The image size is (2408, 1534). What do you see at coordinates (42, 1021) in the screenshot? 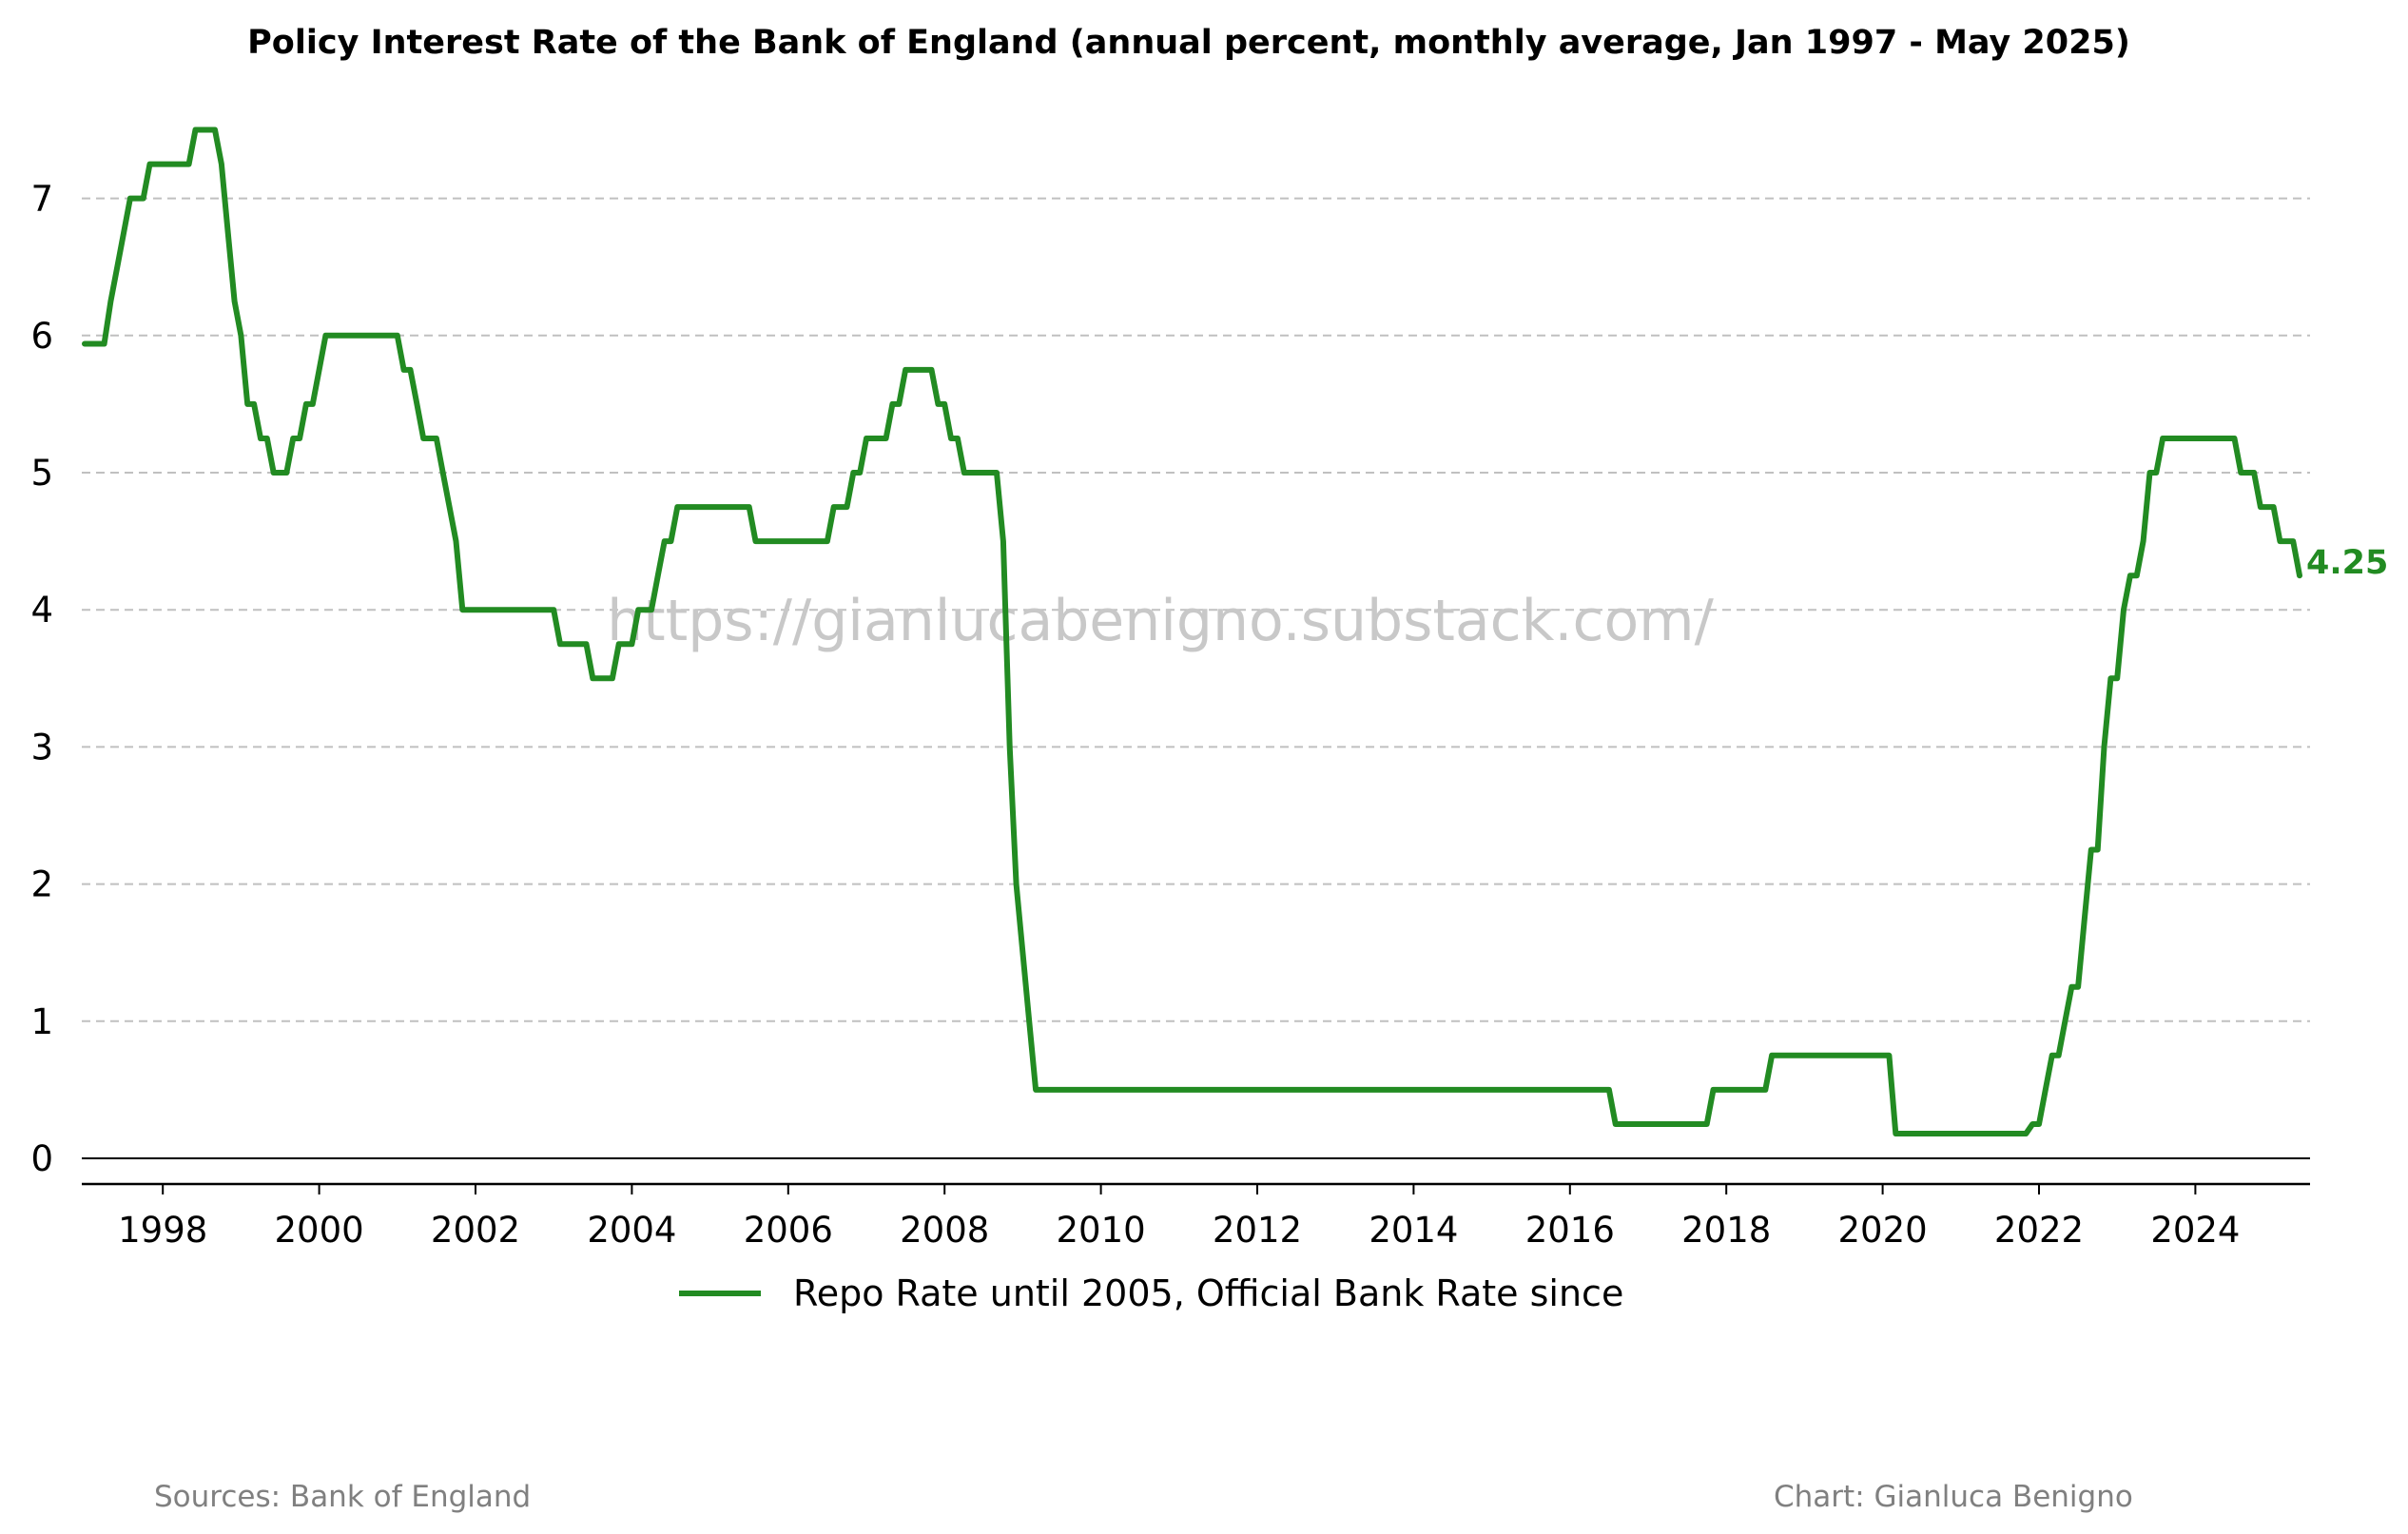
I see `y-tick-label: 1` at bounding box center [42, 1021].